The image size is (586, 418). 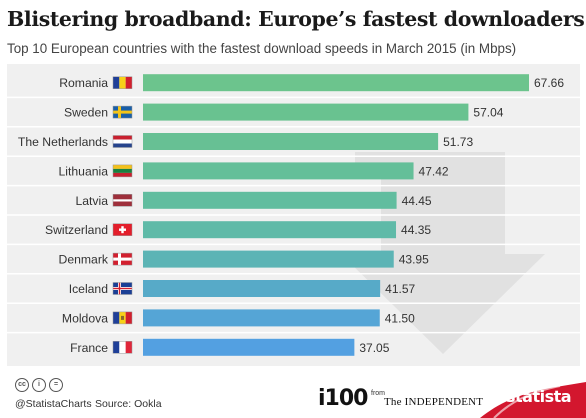 I want to click on source-note: Source: Ookla, so click(x=128, y=404).